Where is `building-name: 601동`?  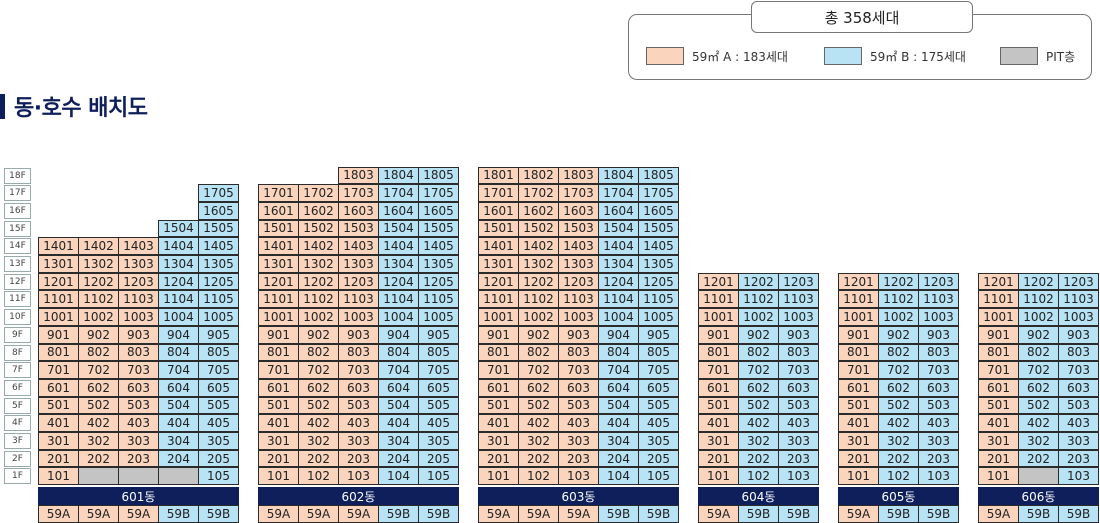 building-name: 601동 is located at coordinates (138, 496).